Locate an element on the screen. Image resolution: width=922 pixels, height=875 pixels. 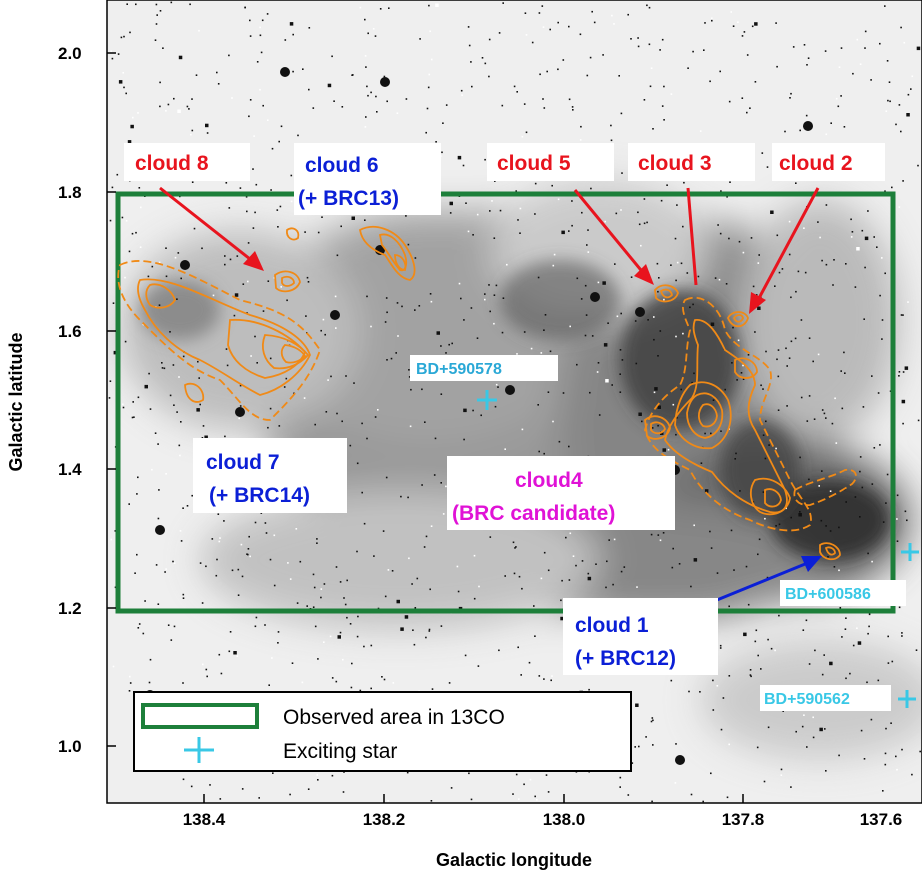
cloud2-contour is located at coordinates (738, 318).